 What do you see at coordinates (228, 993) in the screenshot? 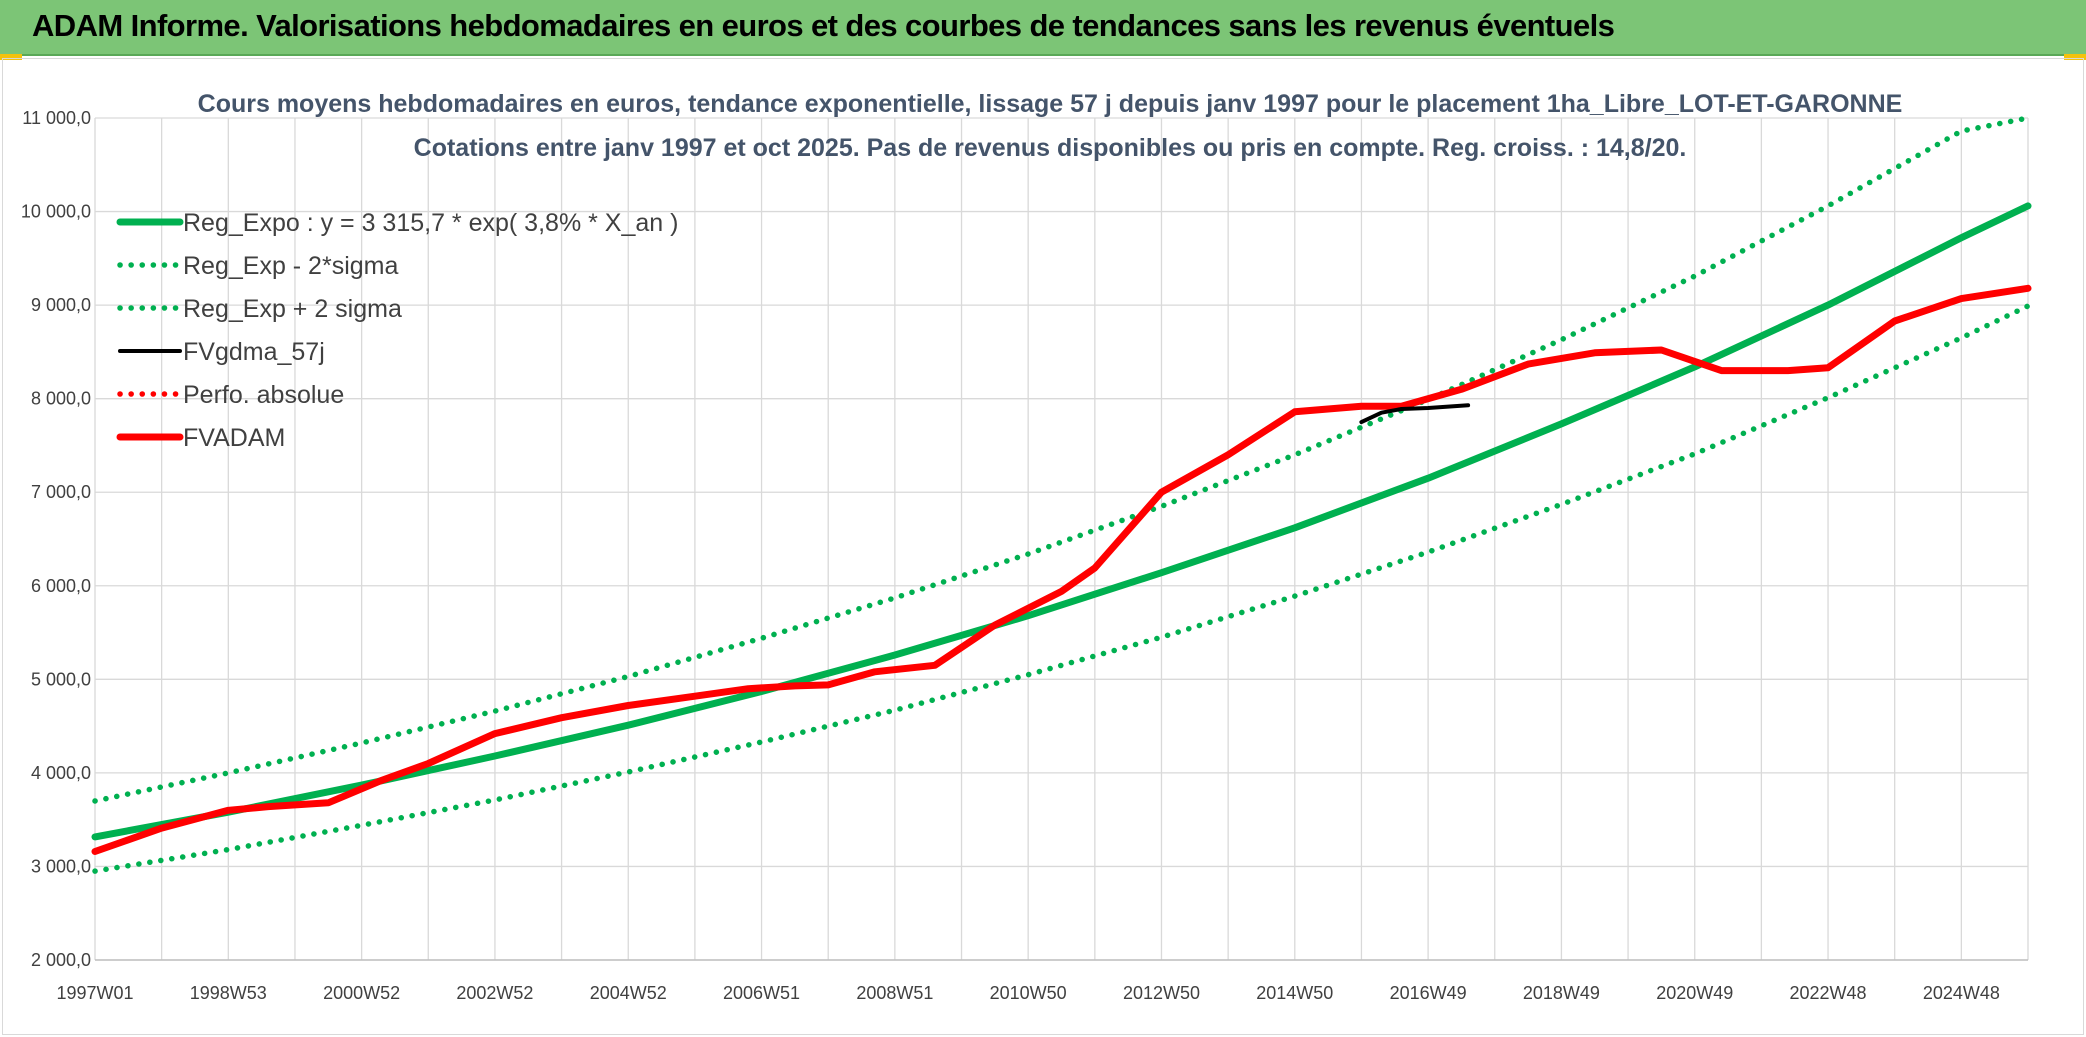
I see `x-tick-label: 1998W53` at bounding box center [228, 993].